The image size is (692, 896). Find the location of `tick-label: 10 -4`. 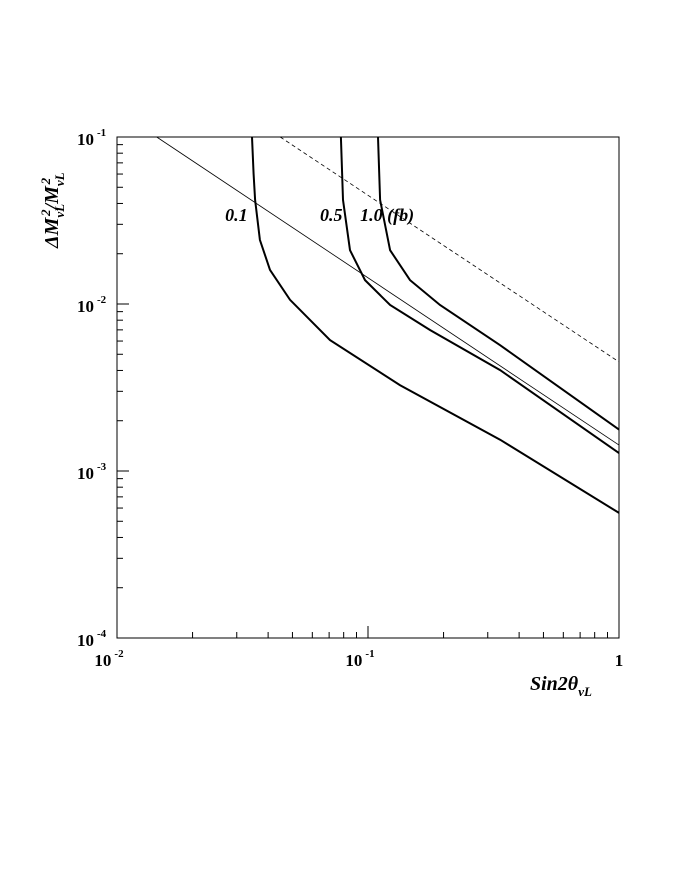

tick-label: 10 -4 is located at coordinates (92, 639).